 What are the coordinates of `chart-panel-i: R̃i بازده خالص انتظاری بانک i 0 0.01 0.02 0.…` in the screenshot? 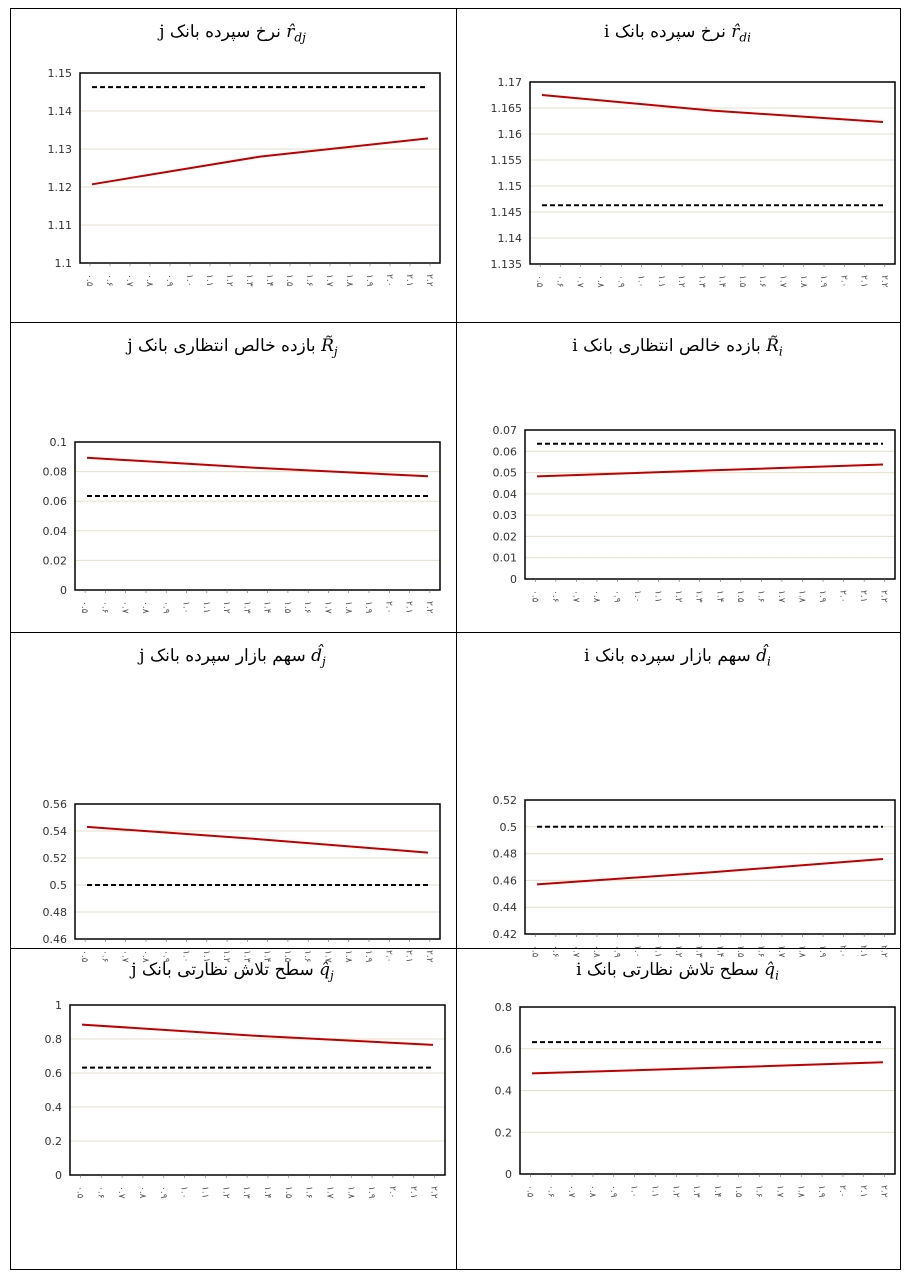 It's located at (677, 477).